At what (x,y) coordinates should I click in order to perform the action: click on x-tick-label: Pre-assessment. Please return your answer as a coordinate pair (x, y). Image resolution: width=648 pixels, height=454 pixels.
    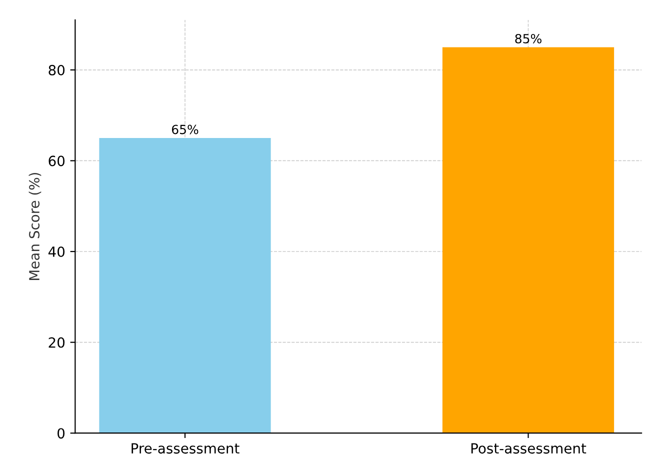
    Looking at the image, I should click on (186, 448).